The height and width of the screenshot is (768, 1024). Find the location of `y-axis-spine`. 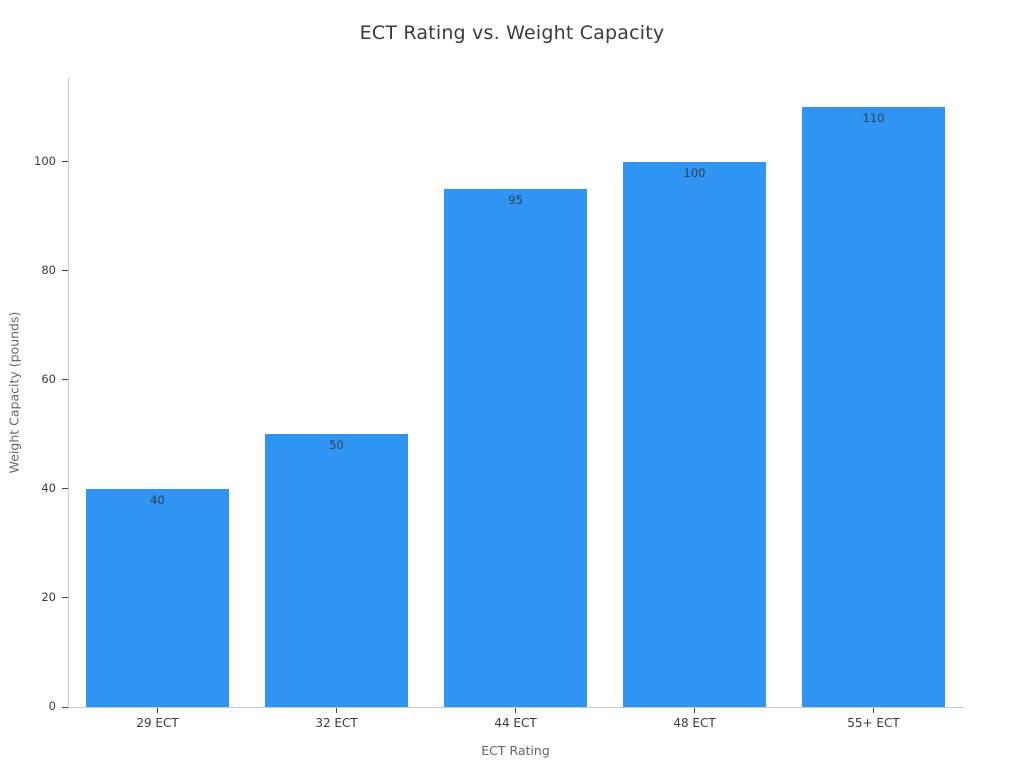

y-axis-spine is located at coordinates (68, 393).